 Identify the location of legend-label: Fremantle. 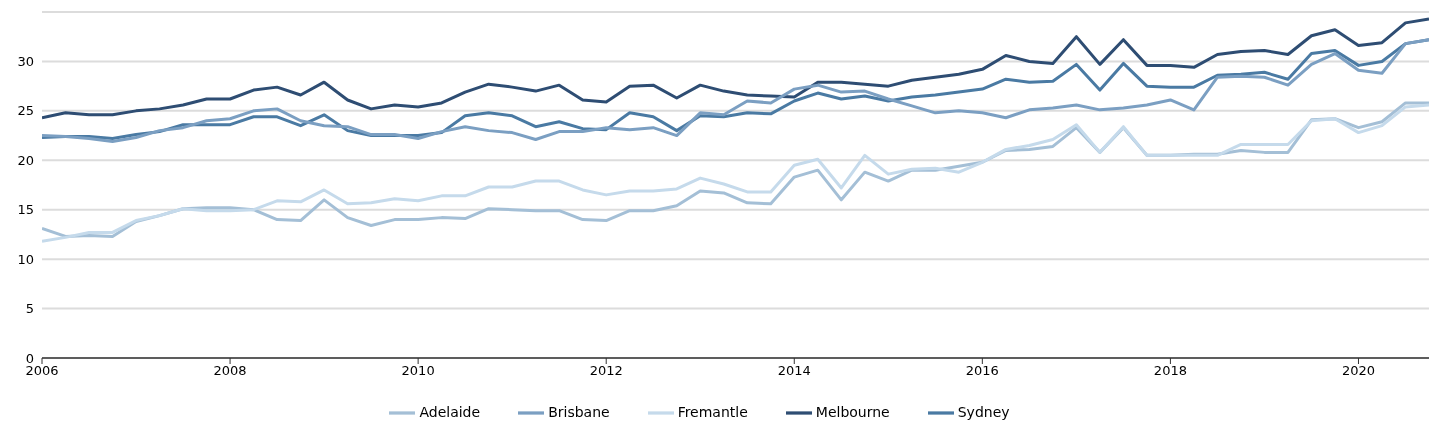
(712, 412).